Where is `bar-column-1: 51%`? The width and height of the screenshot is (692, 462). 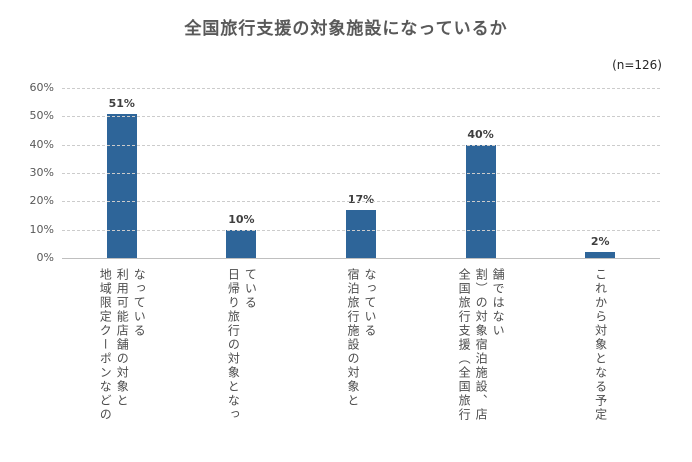
bar-column-1: 51% is located at coordinates (122, 173).